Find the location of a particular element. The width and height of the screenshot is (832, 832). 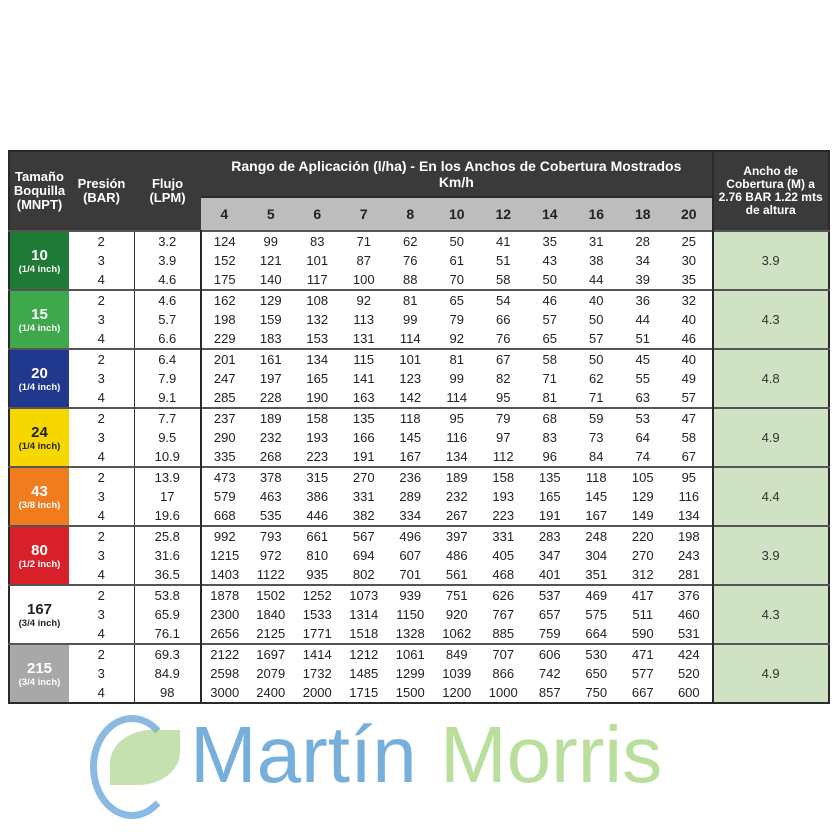

rate-value: 99 is located at coordinates (410, 319).